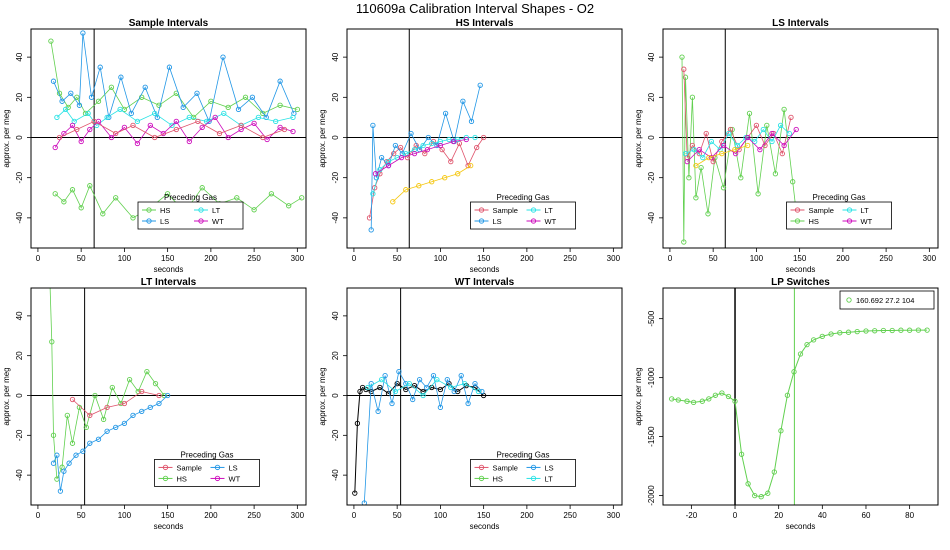  What do you see at coordinates (570, 515) in the screenshot?
I see `x-tick-label: 250` at bounding box center [570, 515].